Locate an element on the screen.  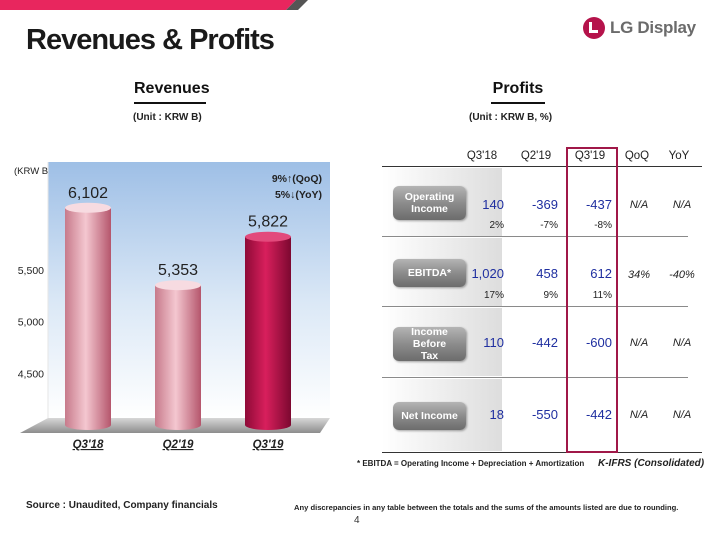
yoy-op: N/A is located at coordinates (682, 205).